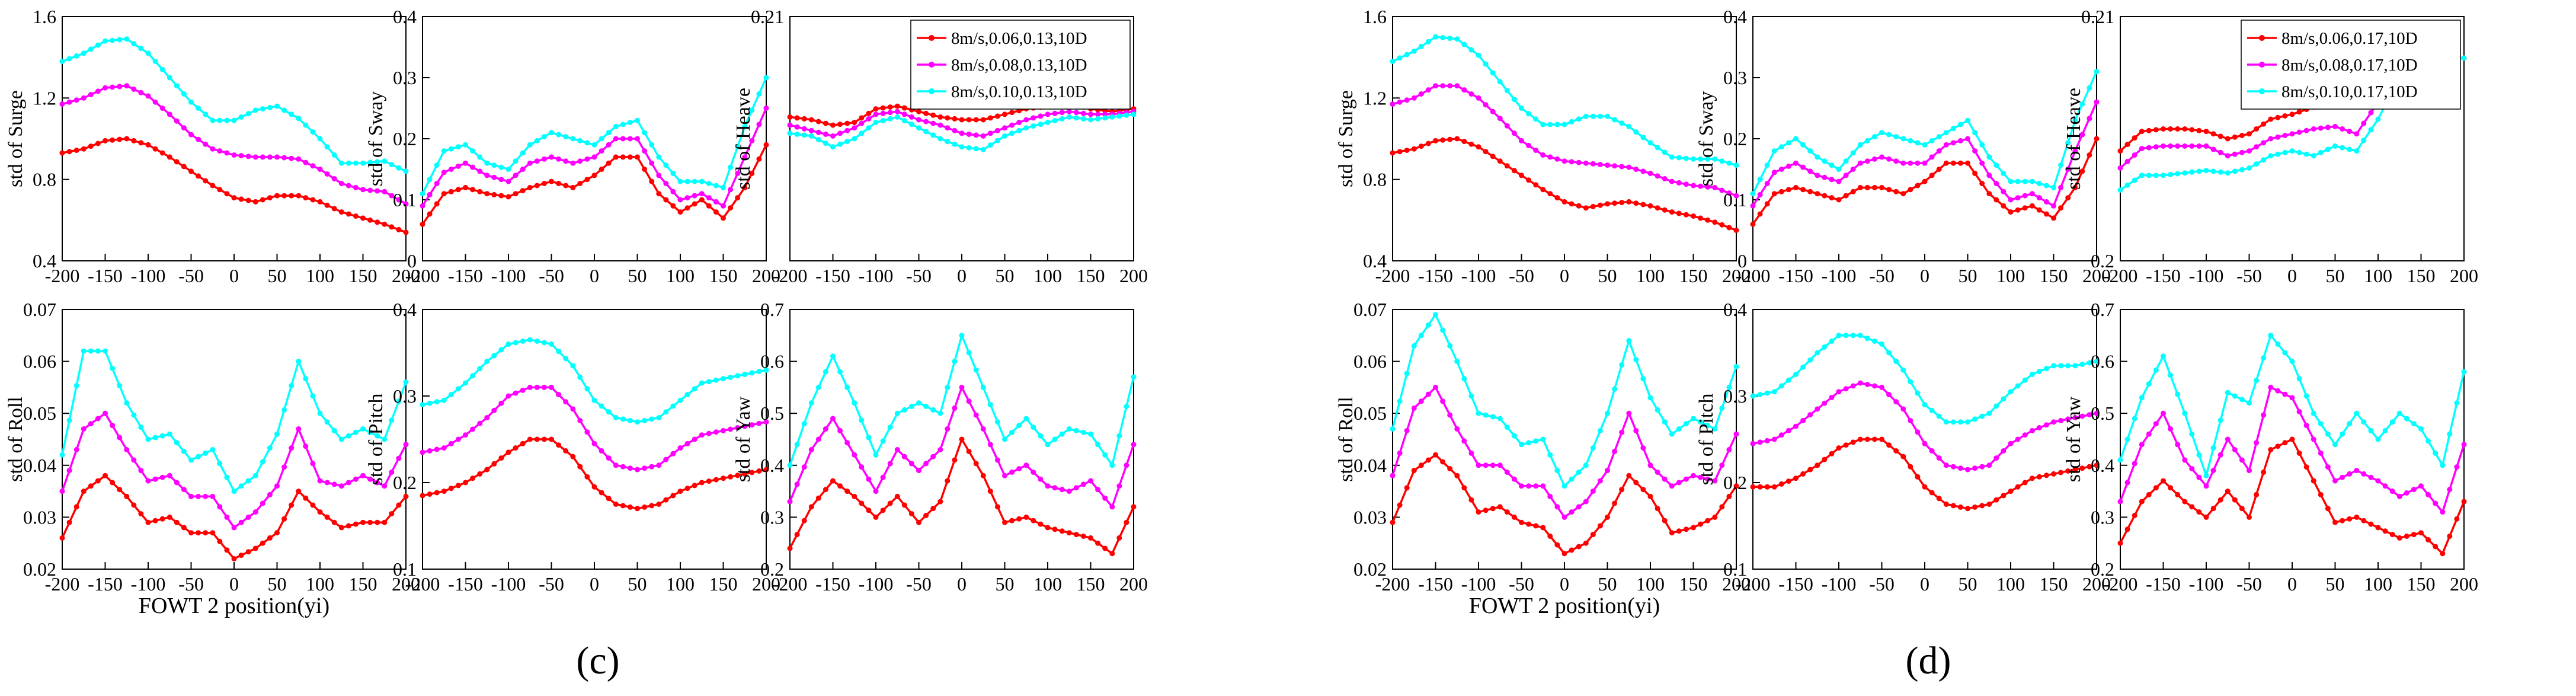  What do you see at coordinates (772, 361) in the screenshot?
I see `y-tick-label: 0.6` at bounding box center [772, 361].